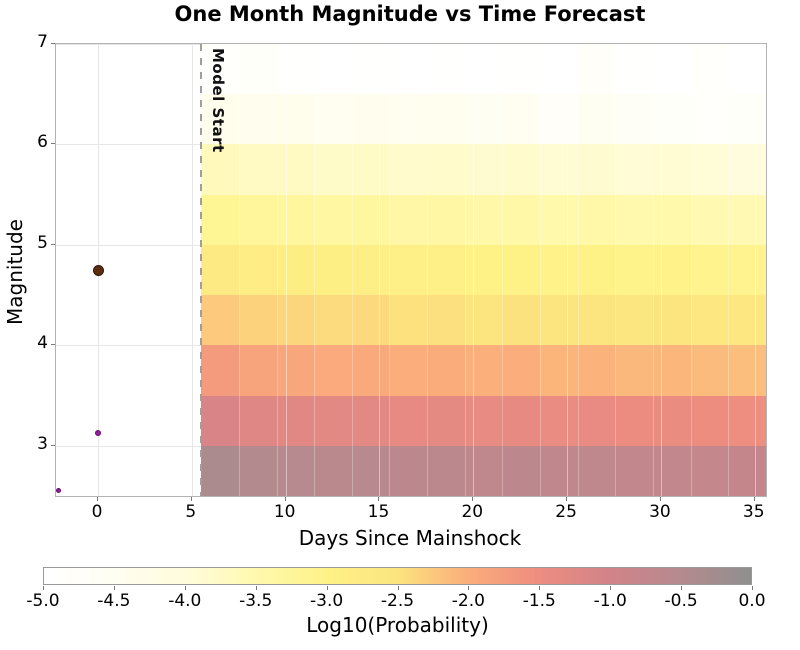  Describe the element at coordinates (566, 512) in the screenshot. I see `x-tick-label: 25` at that location.